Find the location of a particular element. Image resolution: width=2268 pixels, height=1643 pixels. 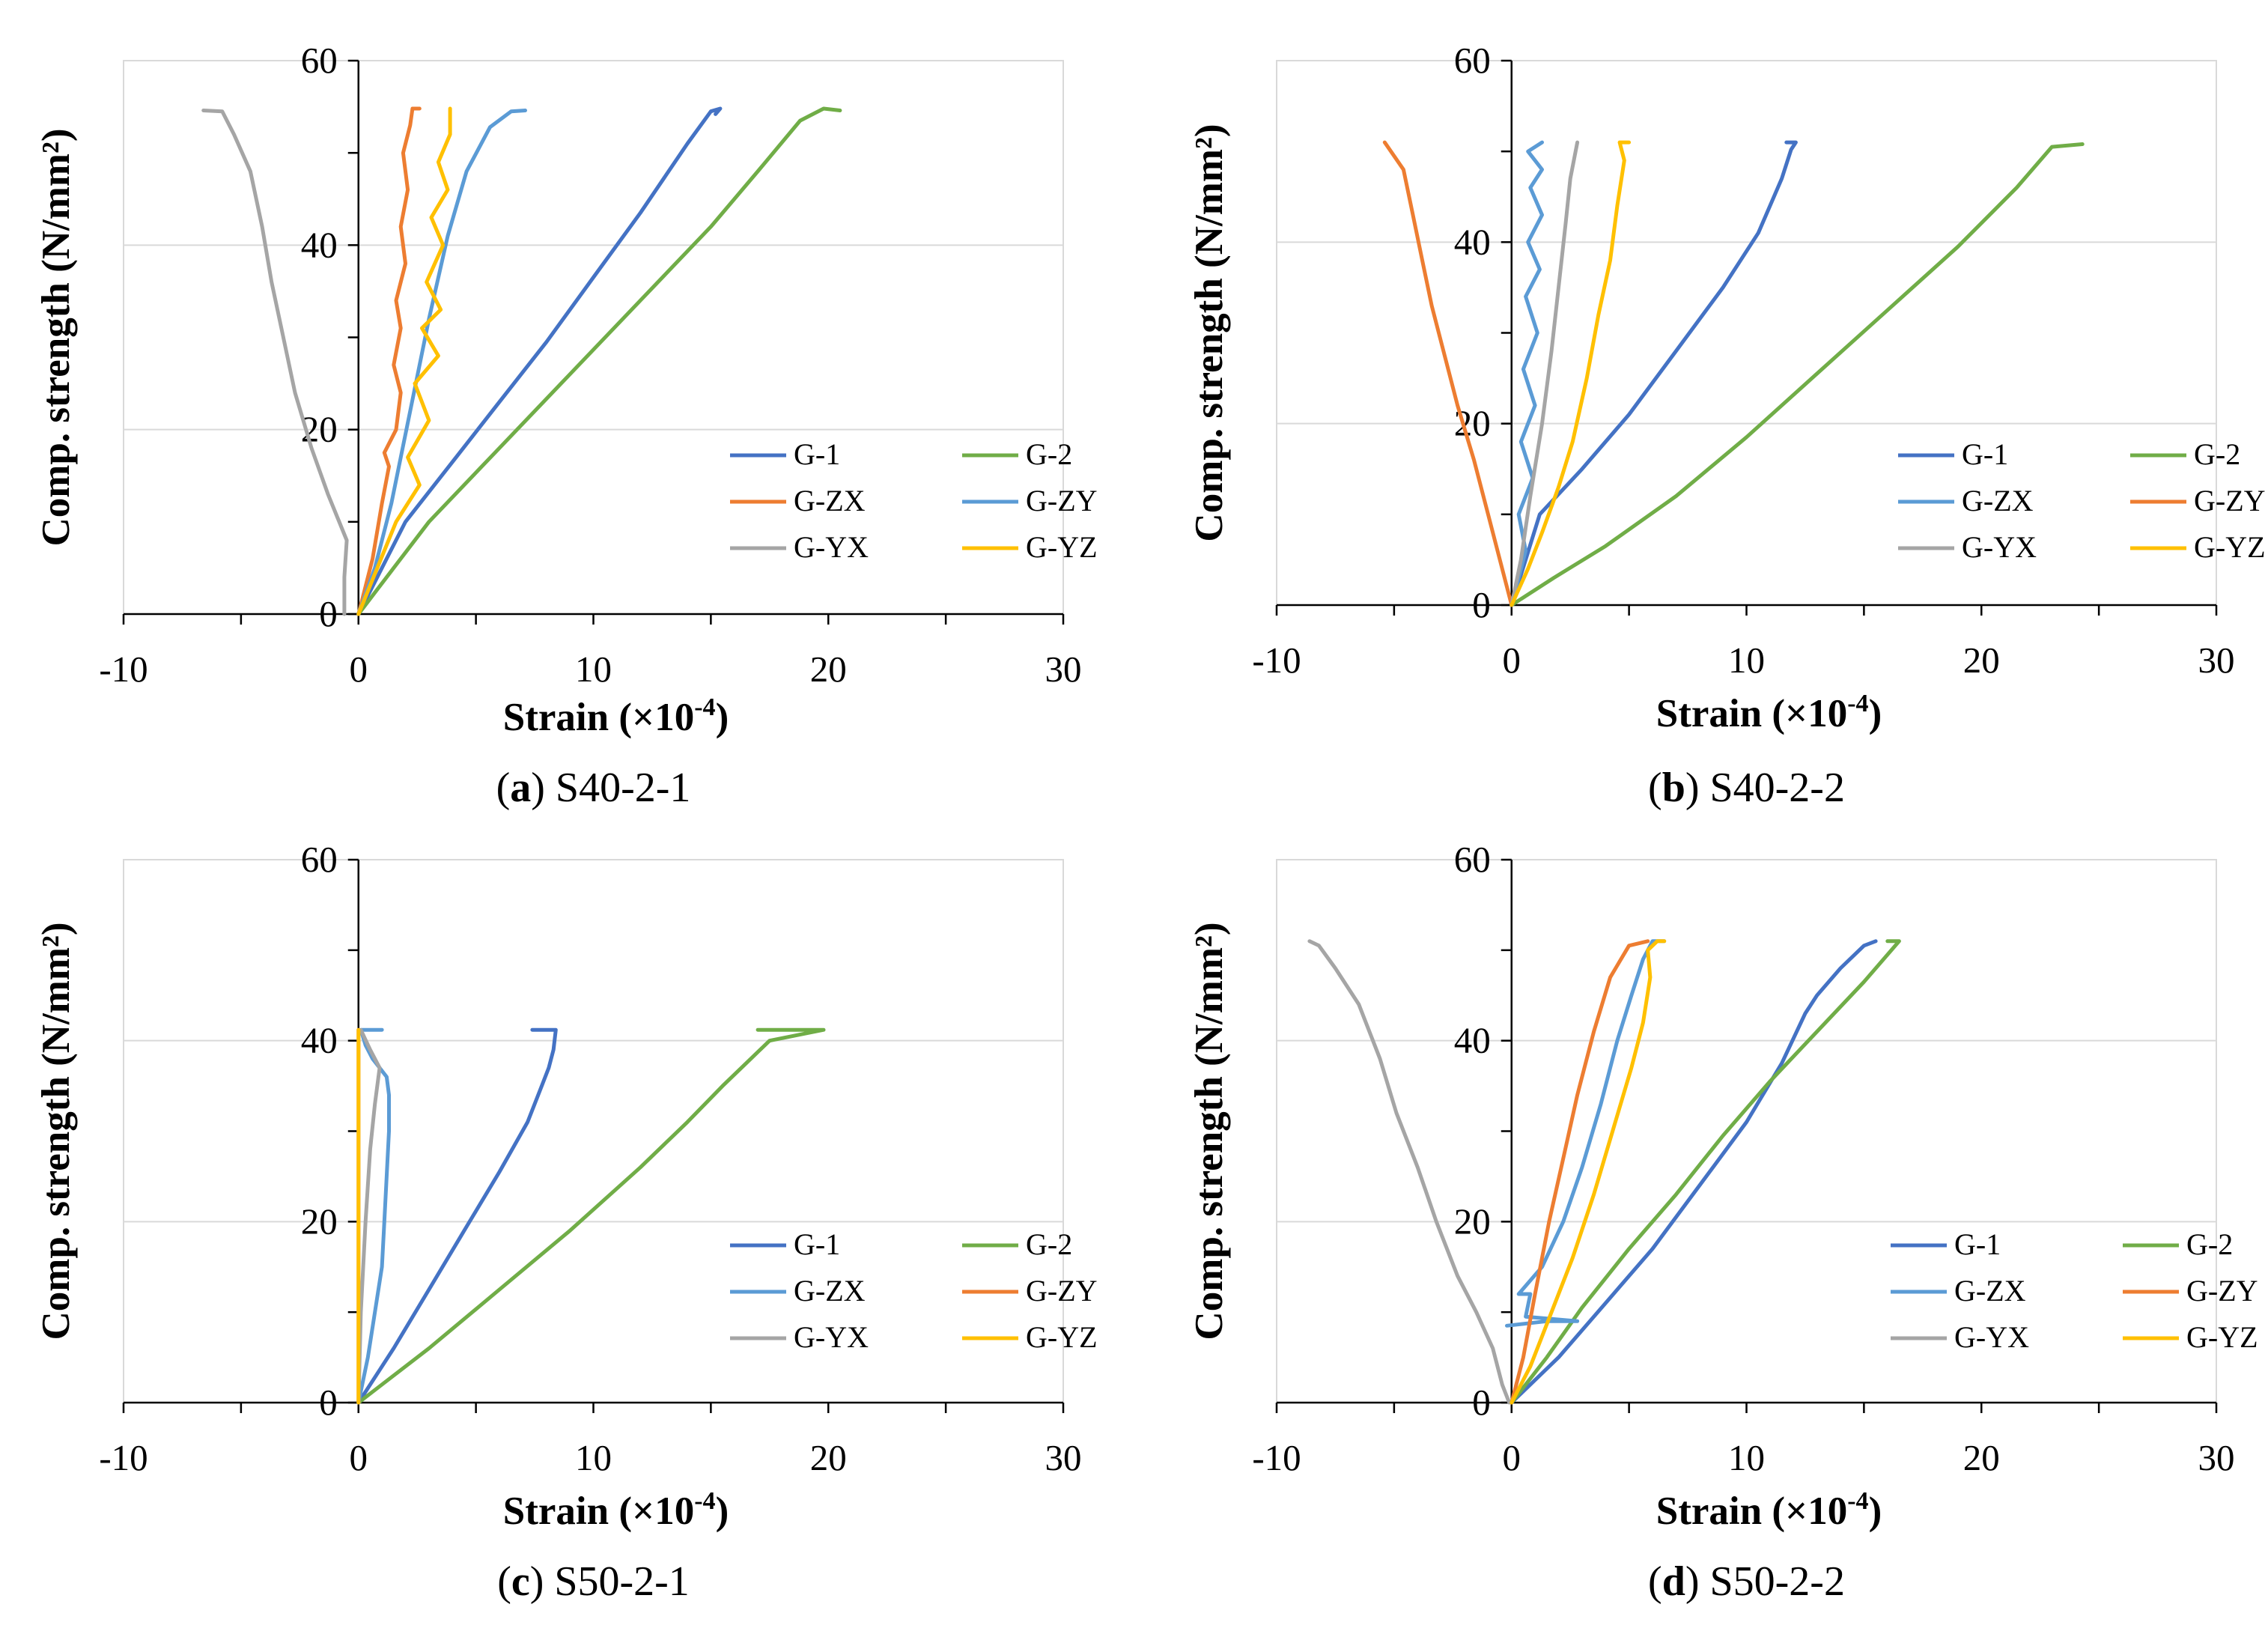

panel-caption: (b) S40-2-2 is located at coordinates (1746, 788).